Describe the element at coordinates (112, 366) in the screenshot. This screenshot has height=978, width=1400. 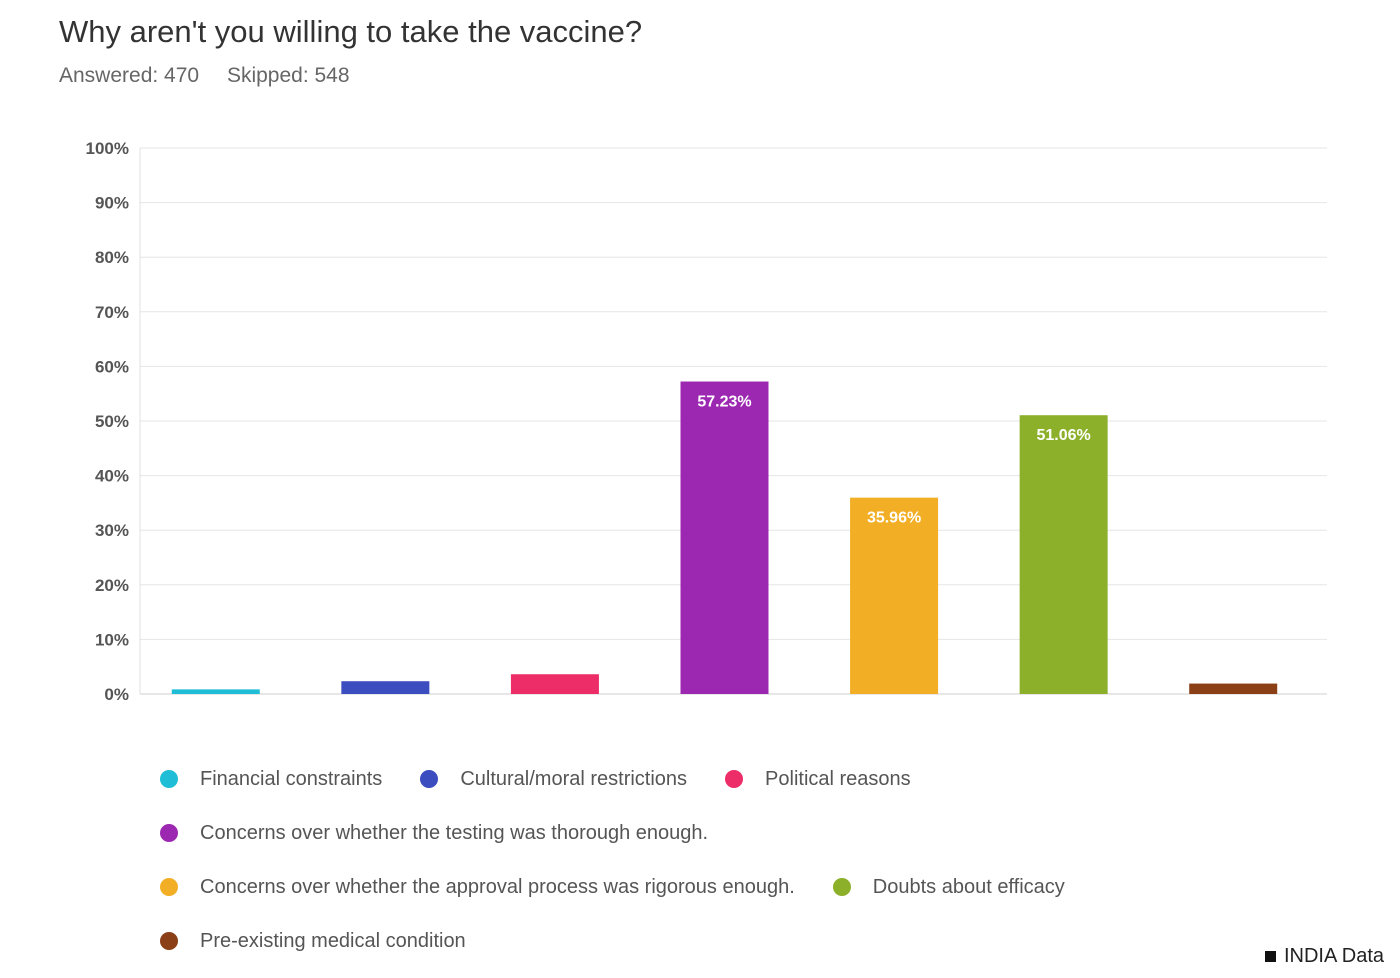
I see `y-tick-label: 60%` at that location.